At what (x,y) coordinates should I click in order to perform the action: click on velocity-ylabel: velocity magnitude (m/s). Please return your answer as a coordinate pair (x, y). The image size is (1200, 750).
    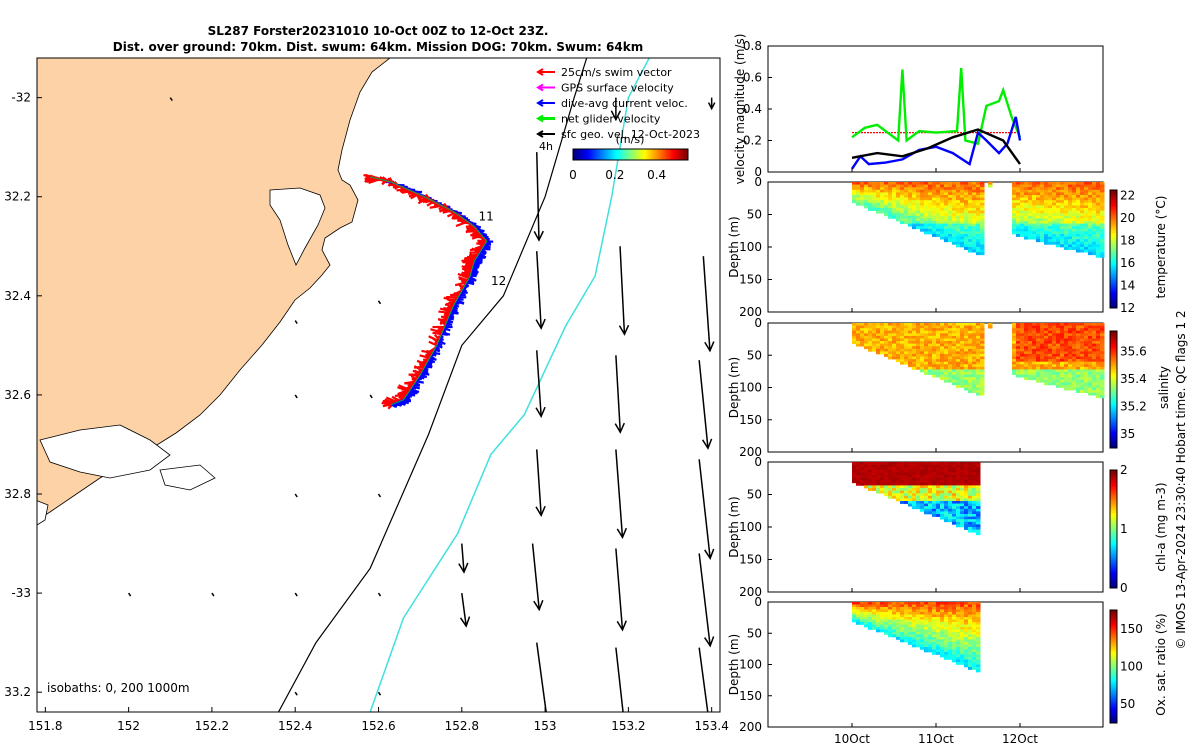
    Looking at the image, I should click on (740, 109).